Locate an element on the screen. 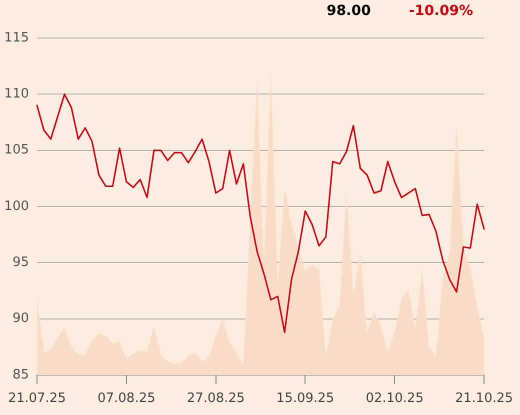  y-tick-label: 85 is located at coordinates (20, 374).